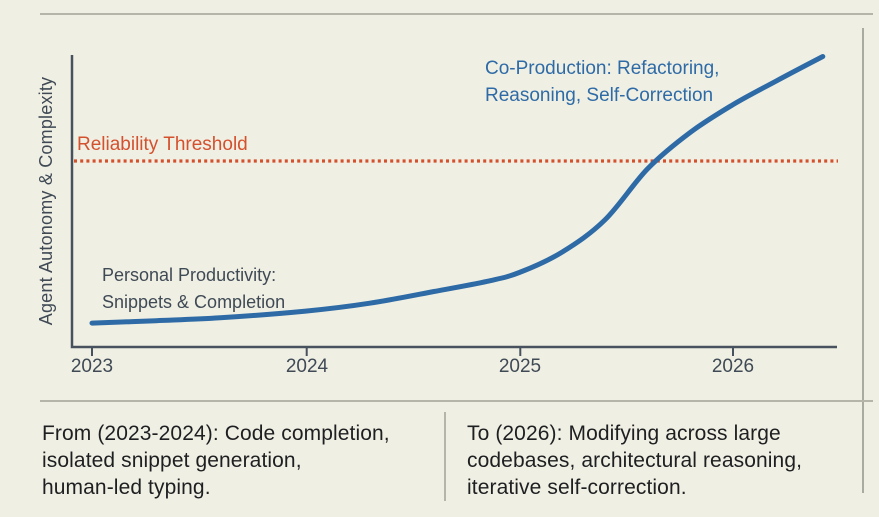 The width and height of the screenshot is (879, 517). Describe the element at coordinates (624, 433) in the screenshot. I see `footer-to-line1: To (2026): Modifying across large` at that location.